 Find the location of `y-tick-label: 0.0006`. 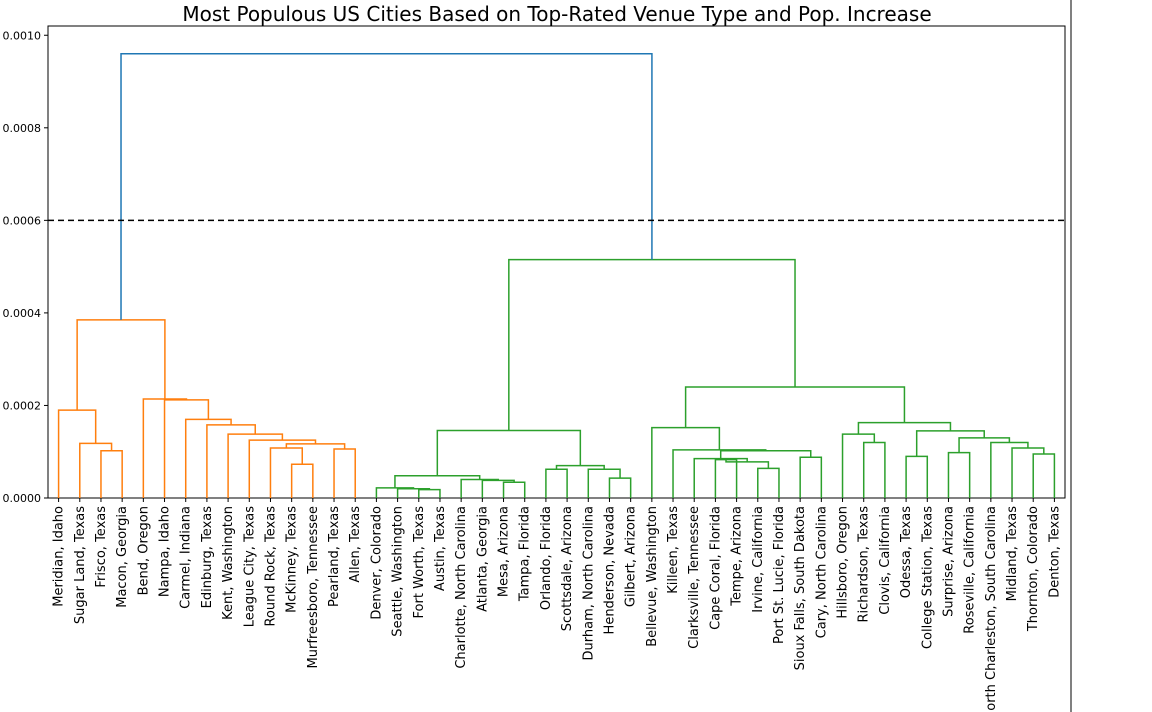

y-tick-label: 0.0006 is located at coordinates (22, 220).